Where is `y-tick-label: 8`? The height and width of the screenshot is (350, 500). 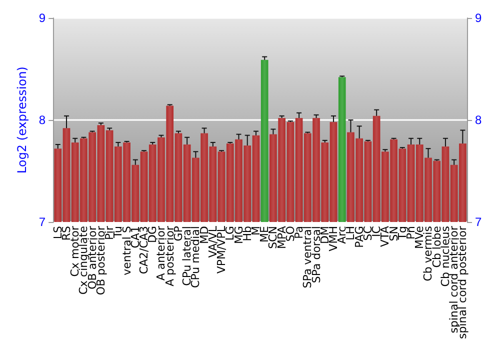 y-tick-label: 8 is located at coordinates (42, 120).